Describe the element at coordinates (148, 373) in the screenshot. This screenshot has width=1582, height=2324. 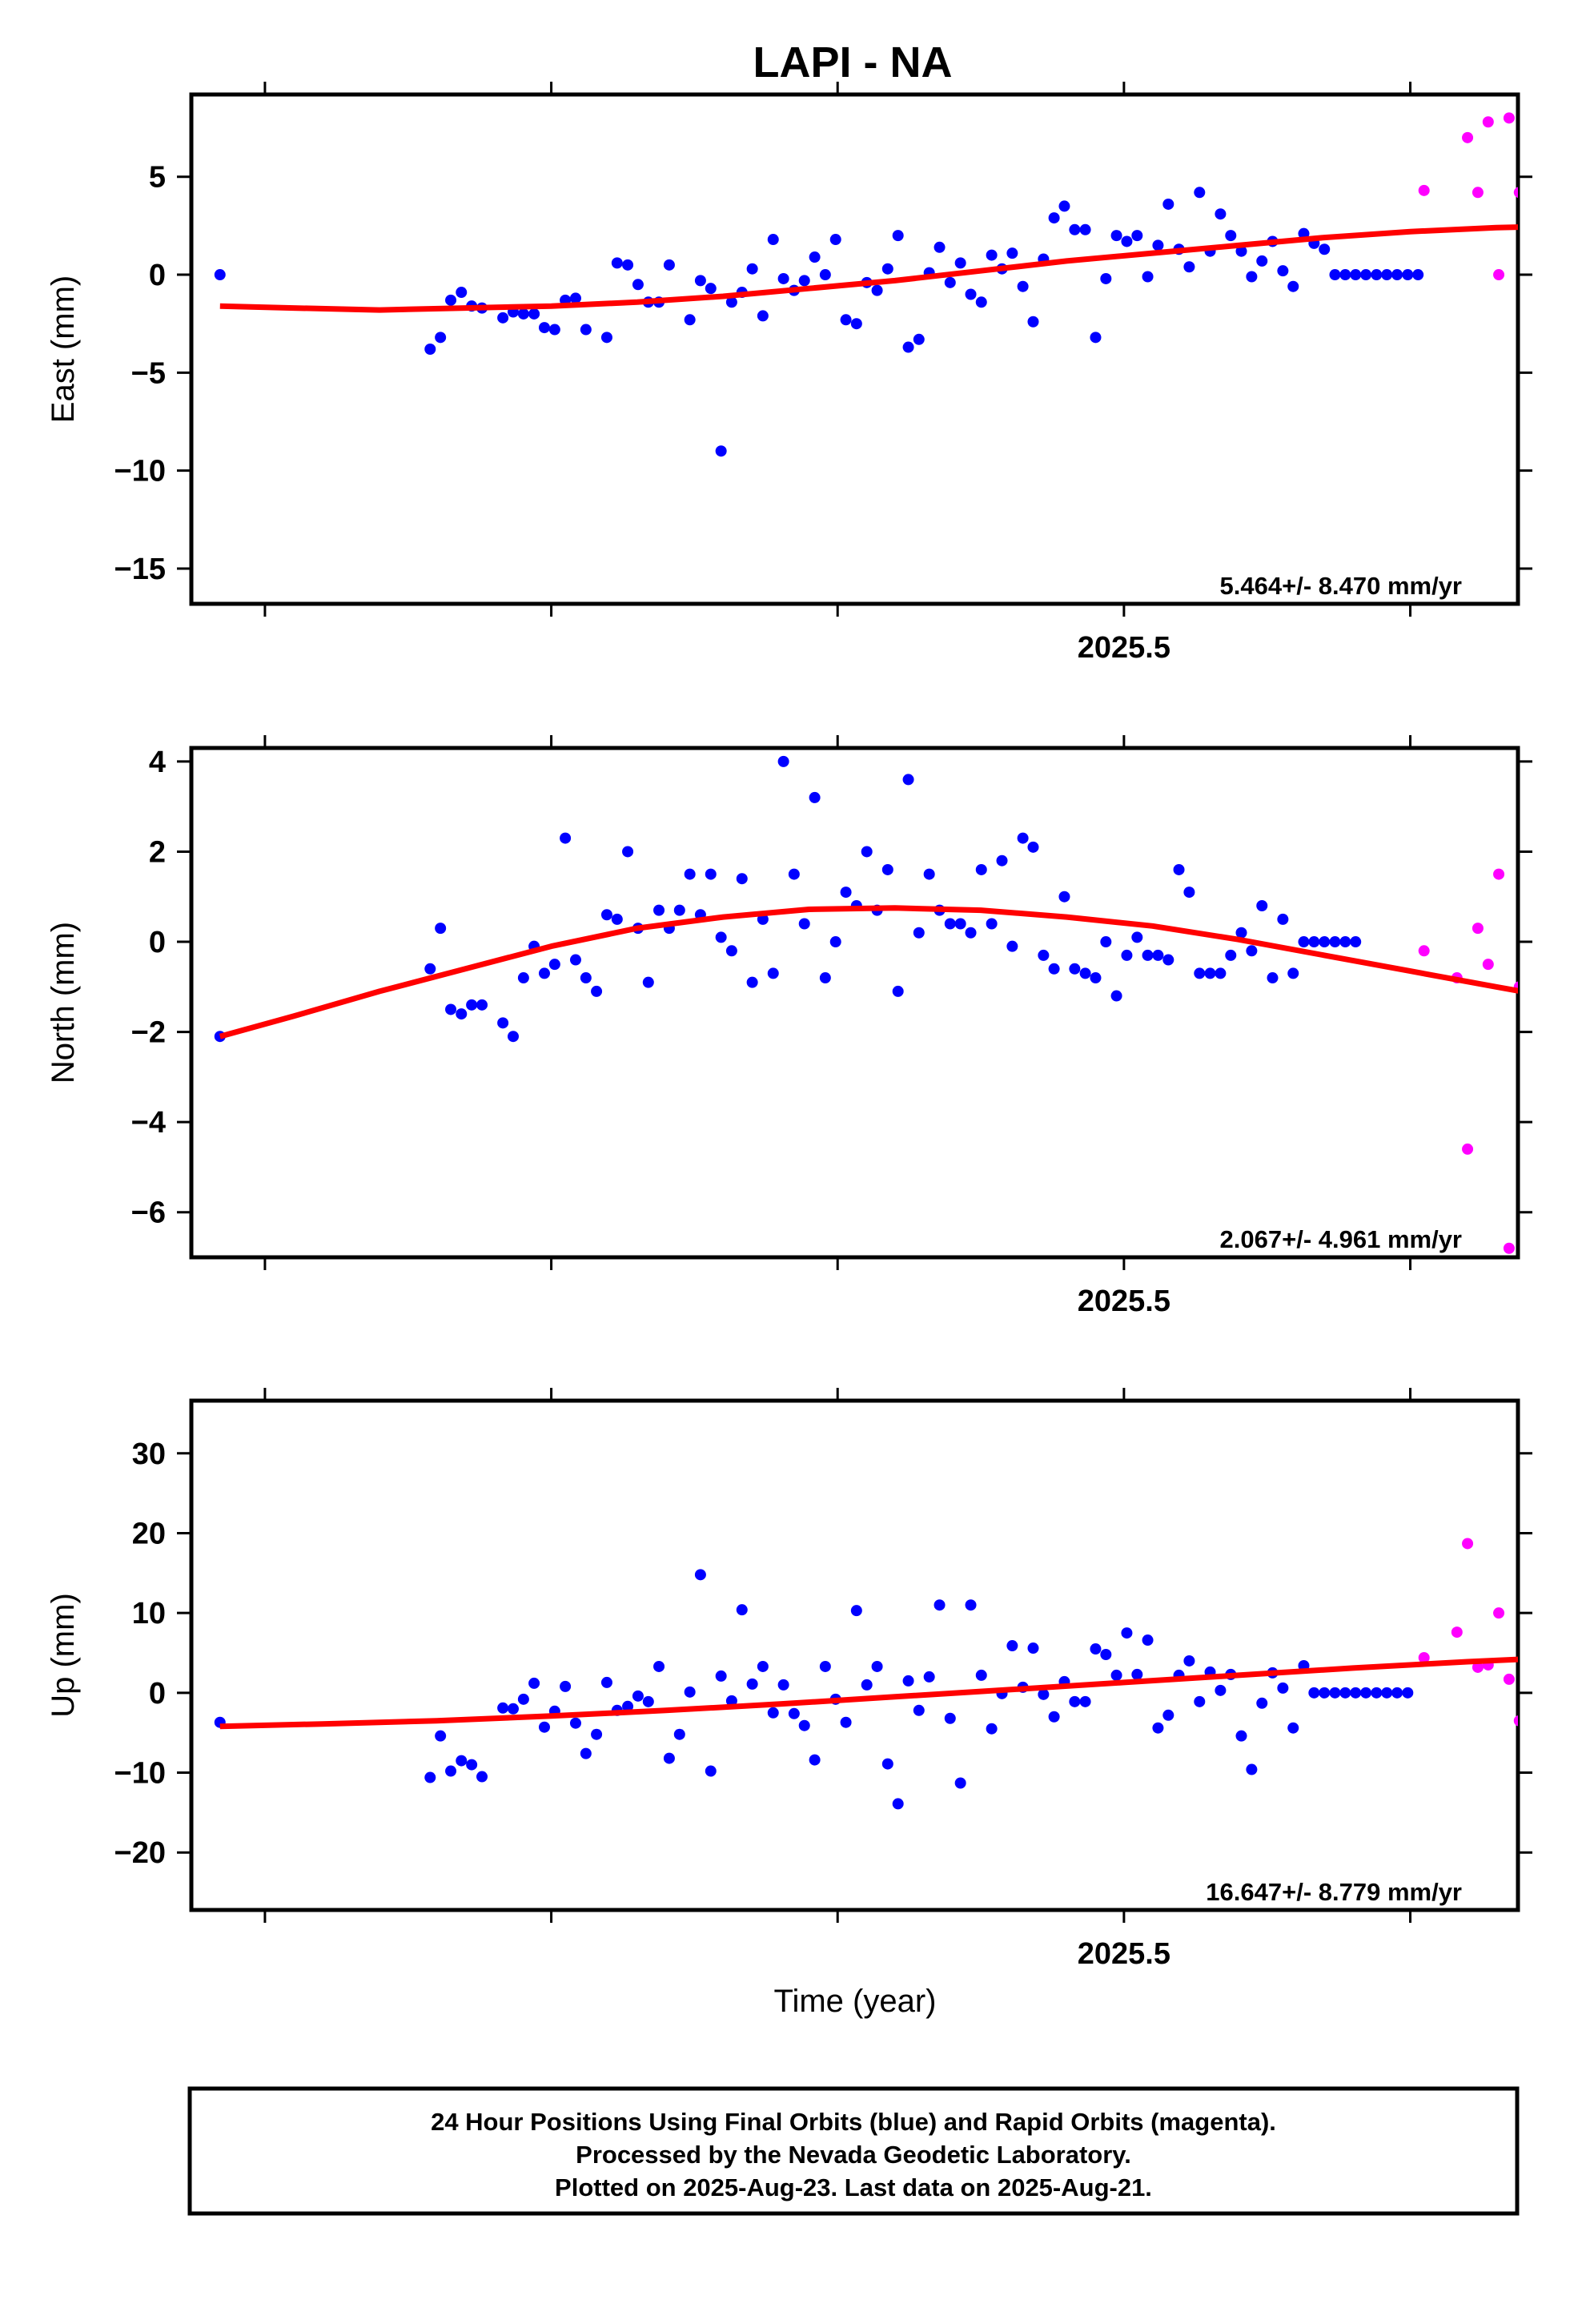
I see `east-y-tick-label: −5` at that location.